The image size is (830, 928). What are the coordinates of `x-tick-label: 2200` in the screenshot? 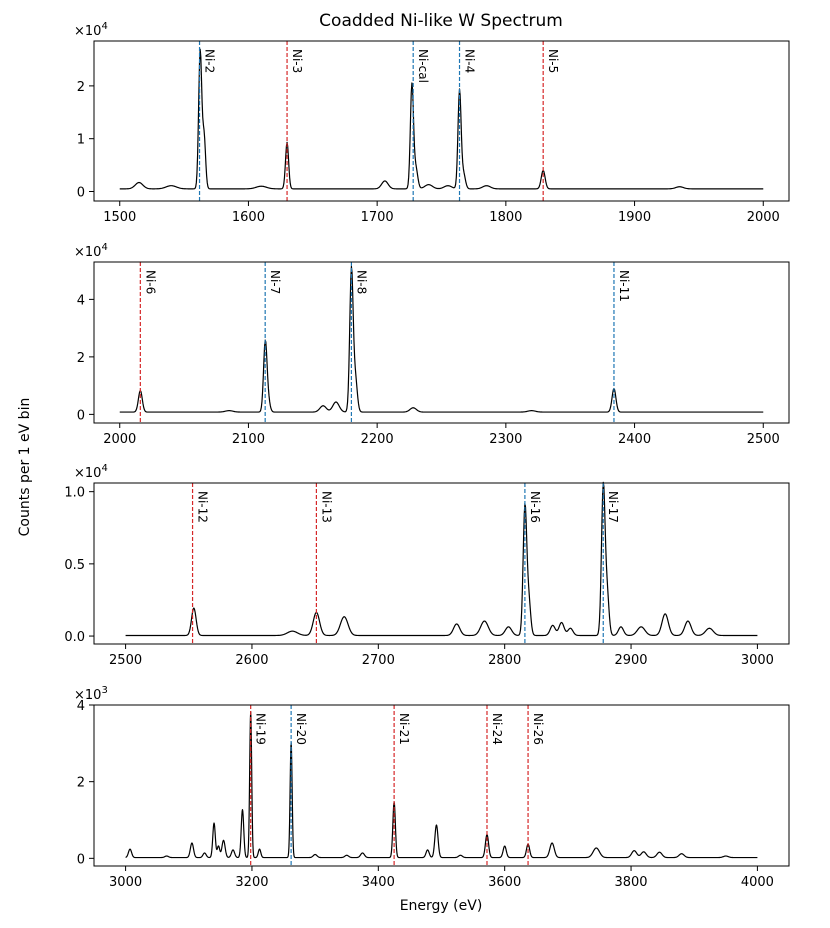 It's located at (377, 439).